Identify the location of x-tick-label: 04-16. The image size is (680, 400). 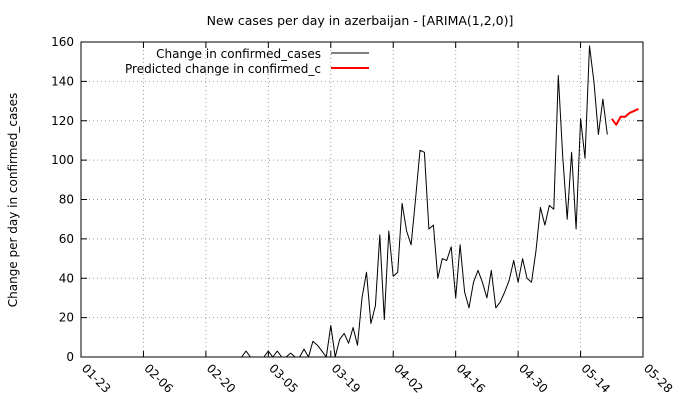
(471, 378).